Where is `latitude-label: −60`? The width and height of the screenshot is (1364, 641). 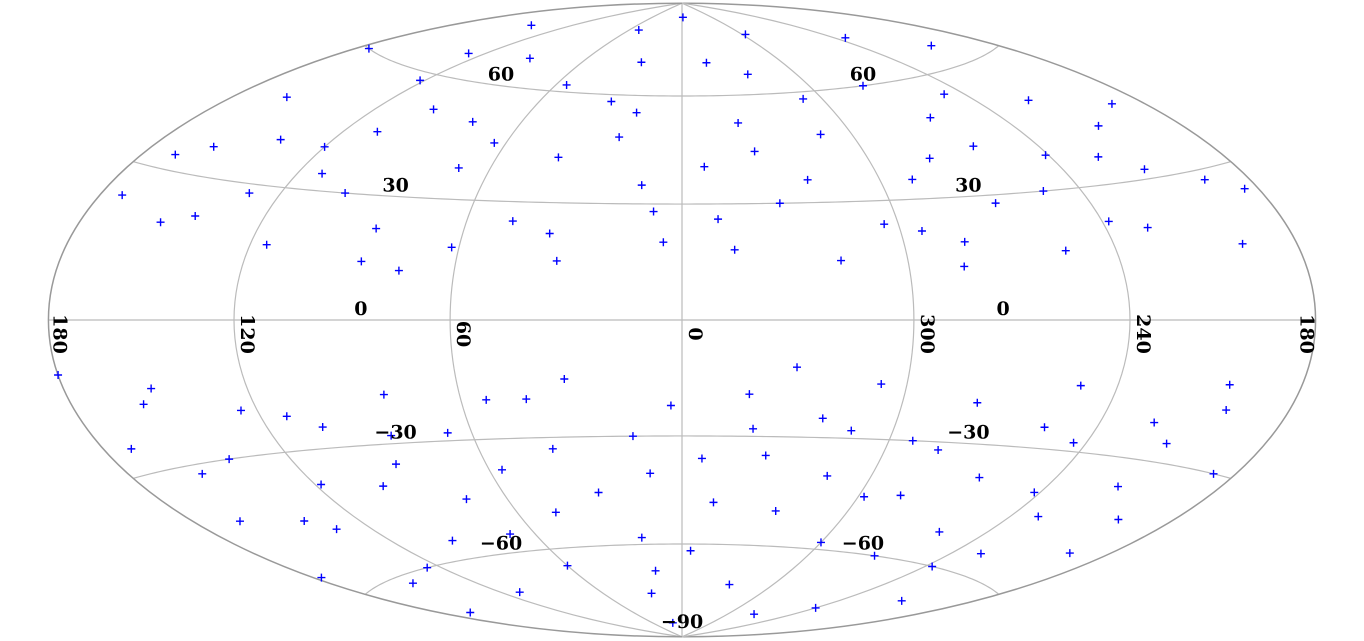
latitude-label: −60 is located at coordinates (501, 543).